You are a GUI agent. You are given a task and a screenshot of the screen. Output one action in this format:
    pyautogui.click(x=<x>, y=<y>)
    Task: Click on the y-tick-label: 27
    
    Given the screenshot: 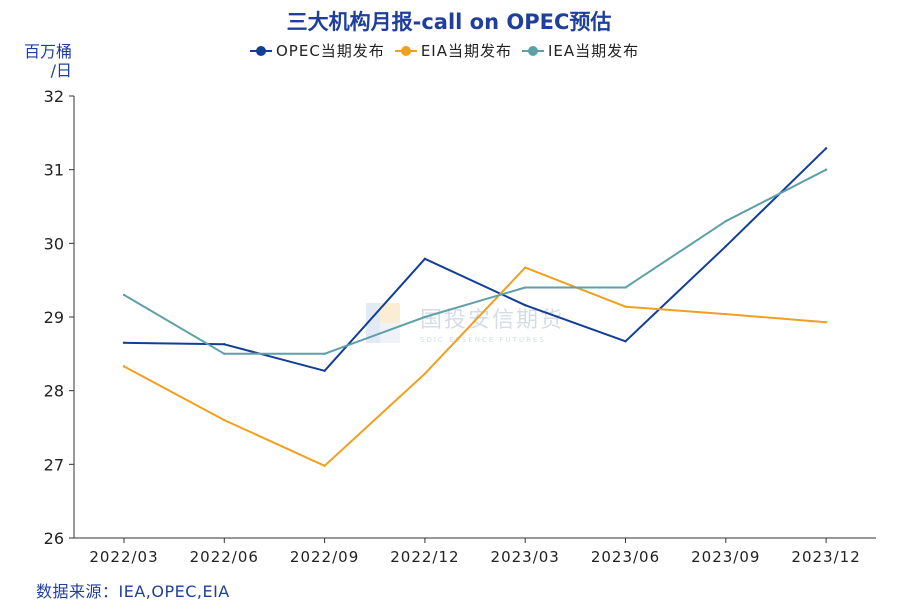 What is the action you would take?
    pyautogui.click(x=54, y=464)
    